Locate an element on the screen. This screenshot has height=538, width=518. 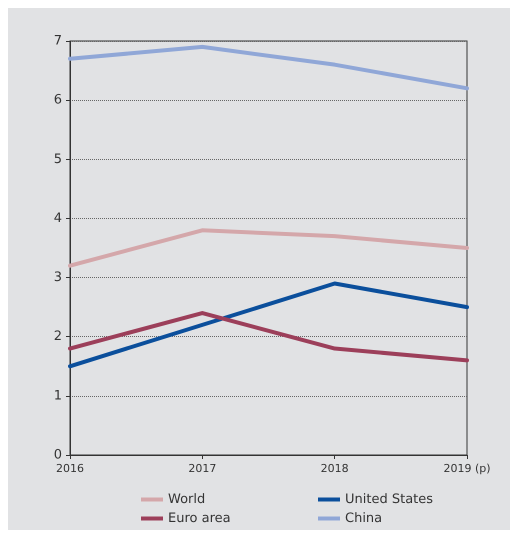
y-tick-label: 3 is located at coordinates (58, 278).